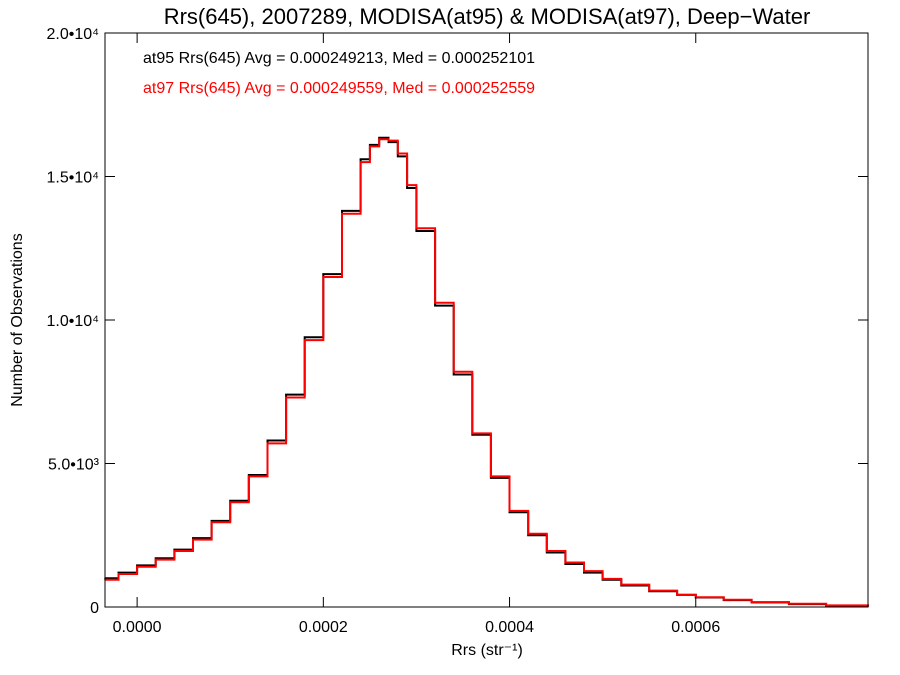 The image size is (900, 675). Describe the element at coordinates (74, 465) in the screenshot. I see `y-tick-label: 5.0•10³` at that location.